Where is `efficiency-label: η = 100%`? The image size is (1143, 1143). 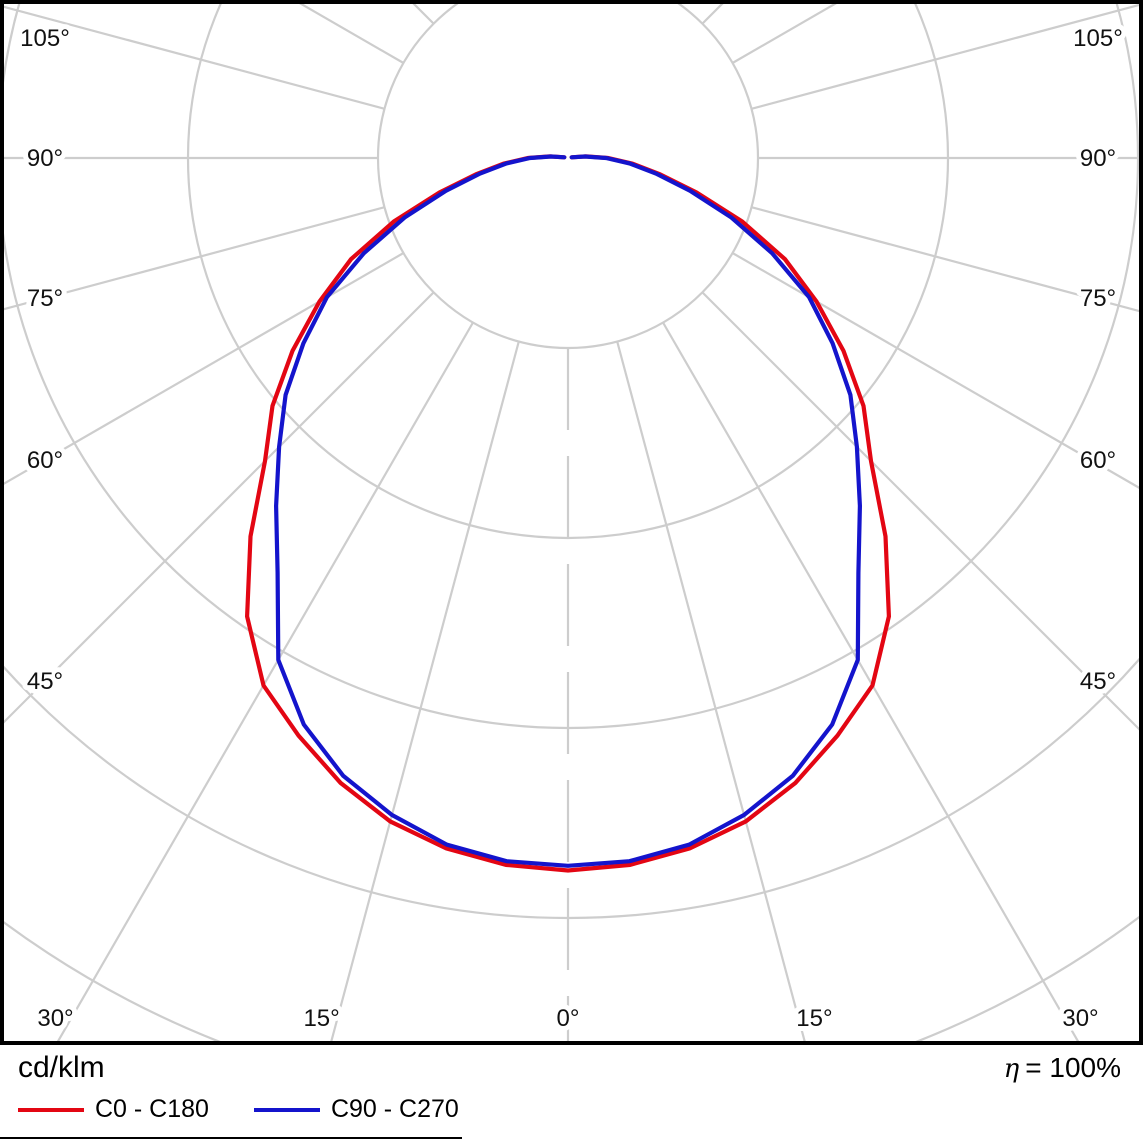
efficiency-label: η = 100% is located at coordinates (1062, 1068).